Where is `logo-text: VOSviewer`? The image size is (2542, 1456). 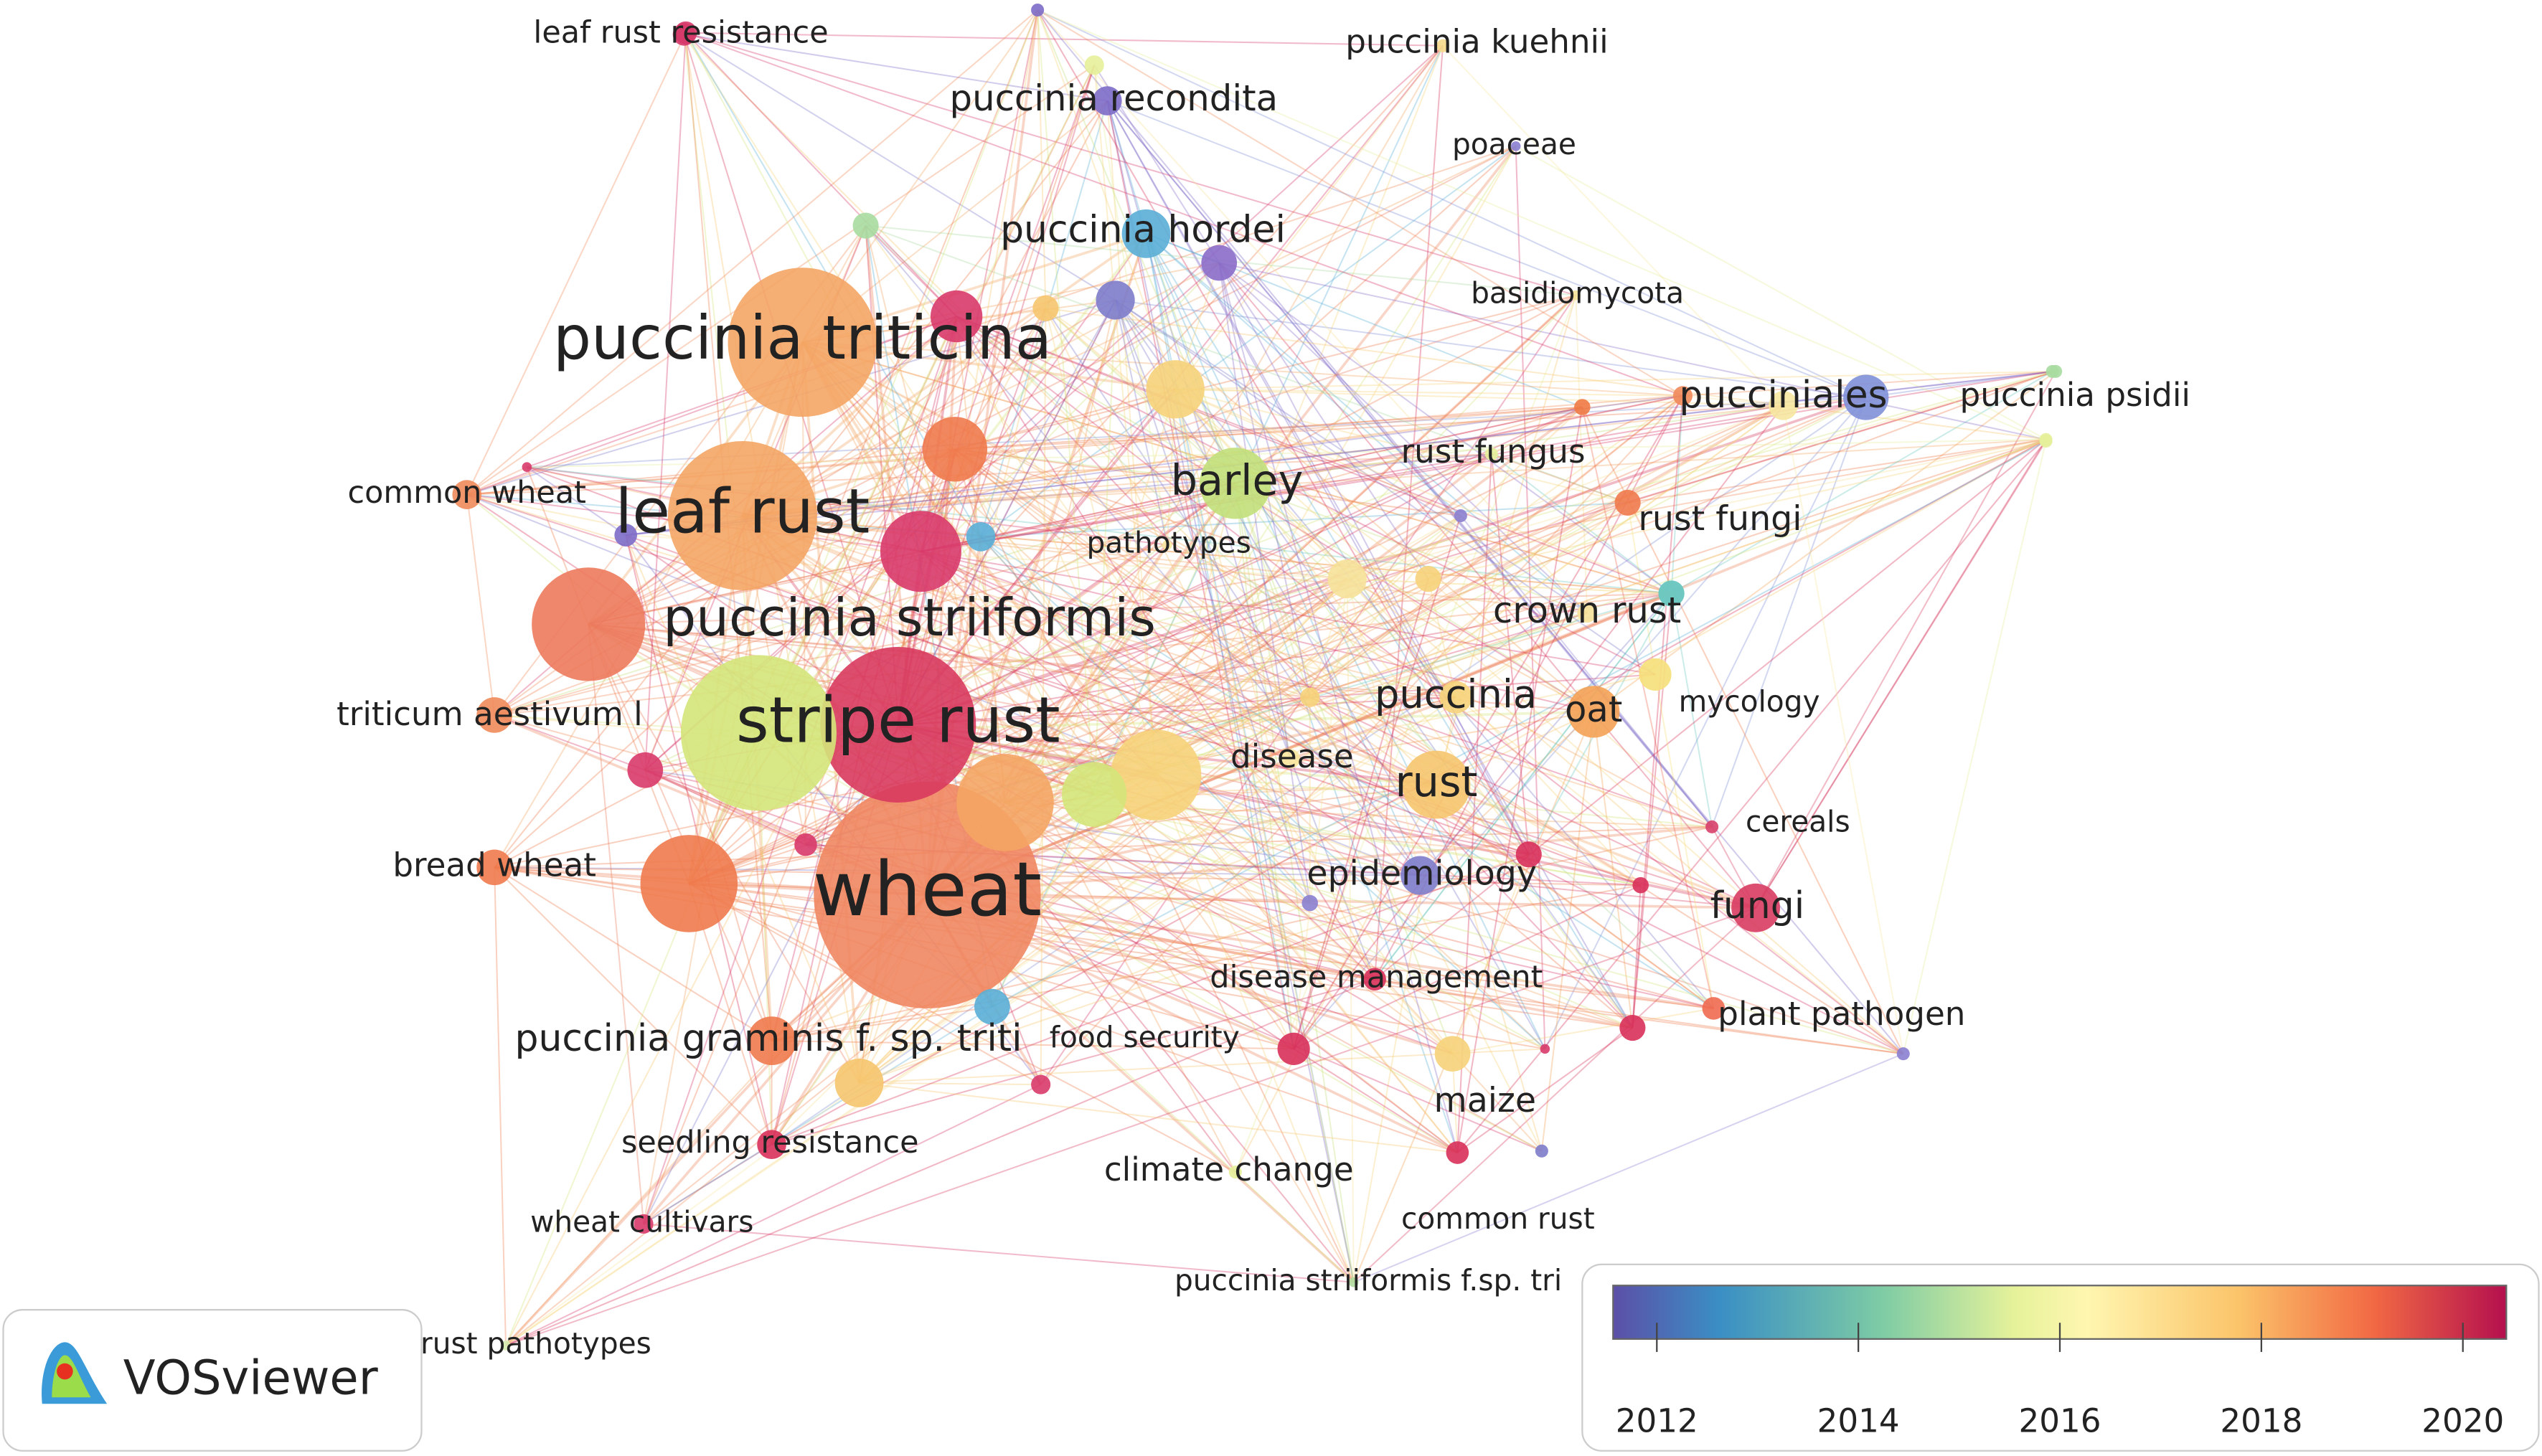
logo-text: VOSviewer is located at coordinates (250, 1378).